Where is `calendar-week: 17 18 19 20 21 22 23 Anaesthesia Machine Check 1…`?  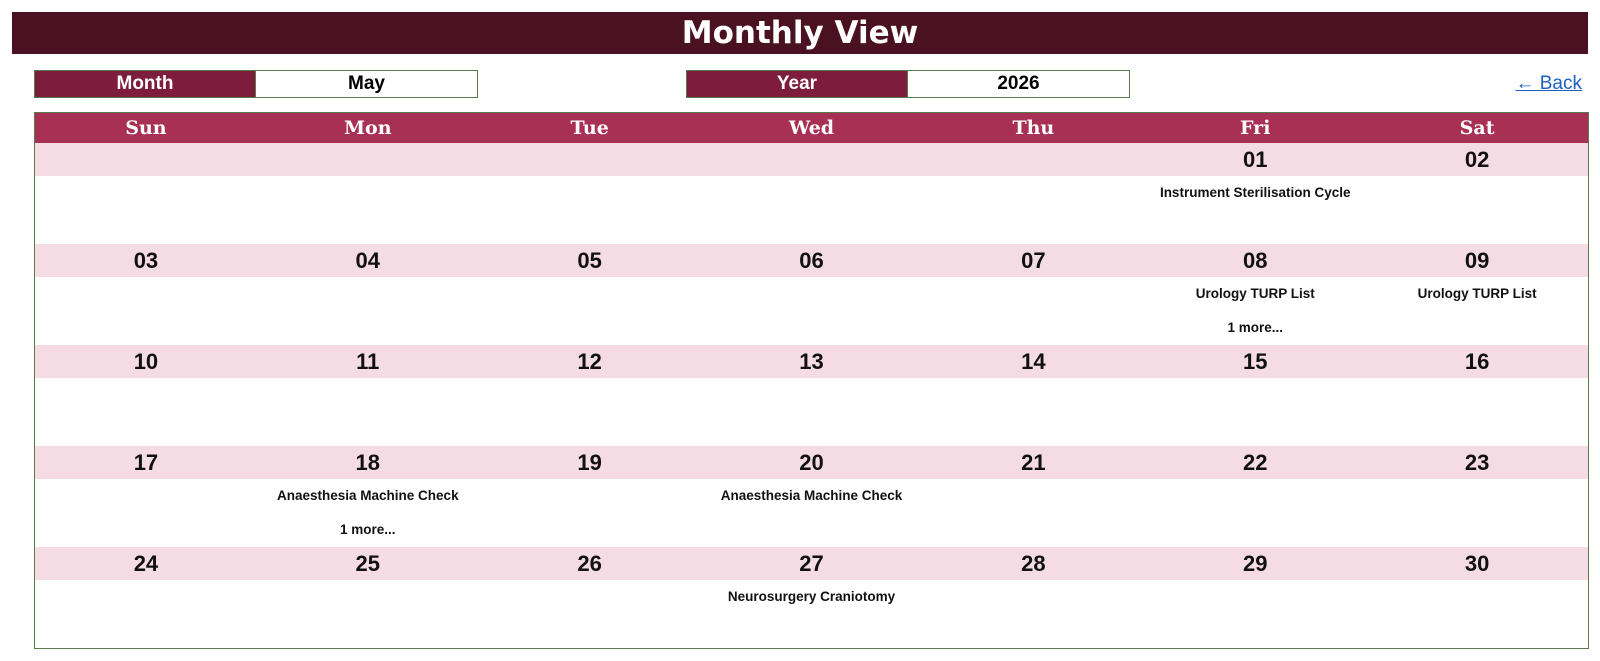 calendar-week: 17 18 19 20 21 22 23 Anaesthesia Machine Check 1… is located at coordinates (811, 496).